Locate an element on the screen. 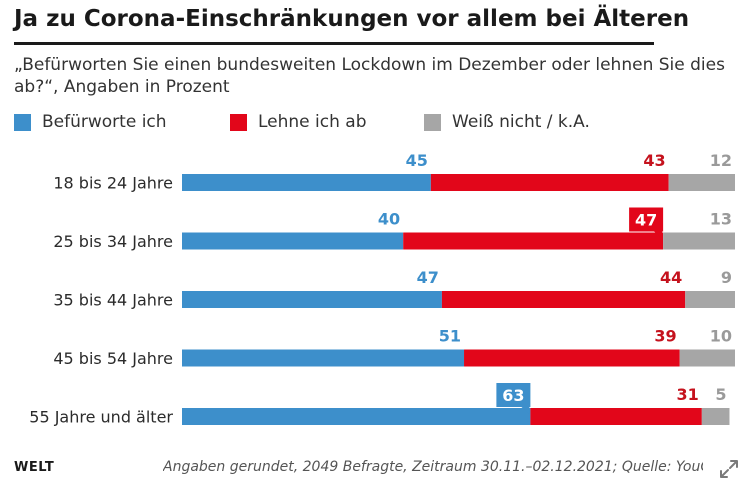  value-label-reject: 39 is located at coordinates (665, 336).